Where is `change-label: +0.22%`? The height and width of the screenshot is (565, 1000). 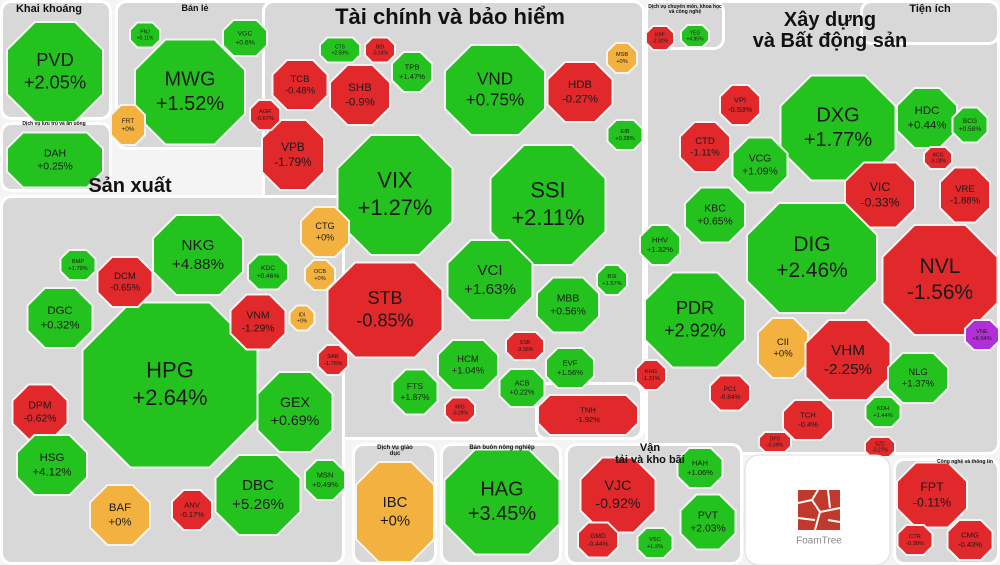
change-label: +0.22% is located at coordinates (522, 392).